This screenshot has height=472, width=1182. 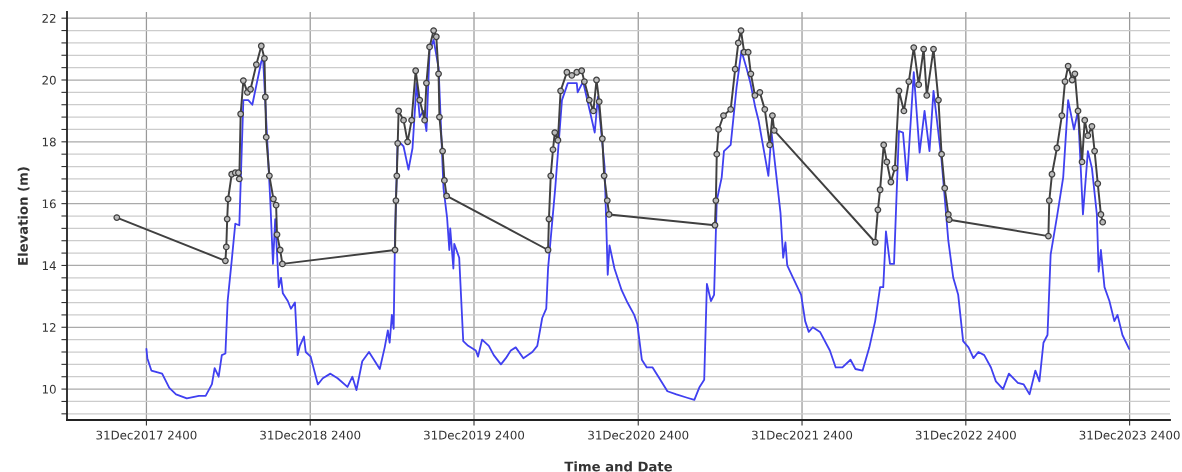 What do you see at coordinates (49, 327) in the screenshot?
I see `y-tick-label: 12` at bounding box center [49, 327].